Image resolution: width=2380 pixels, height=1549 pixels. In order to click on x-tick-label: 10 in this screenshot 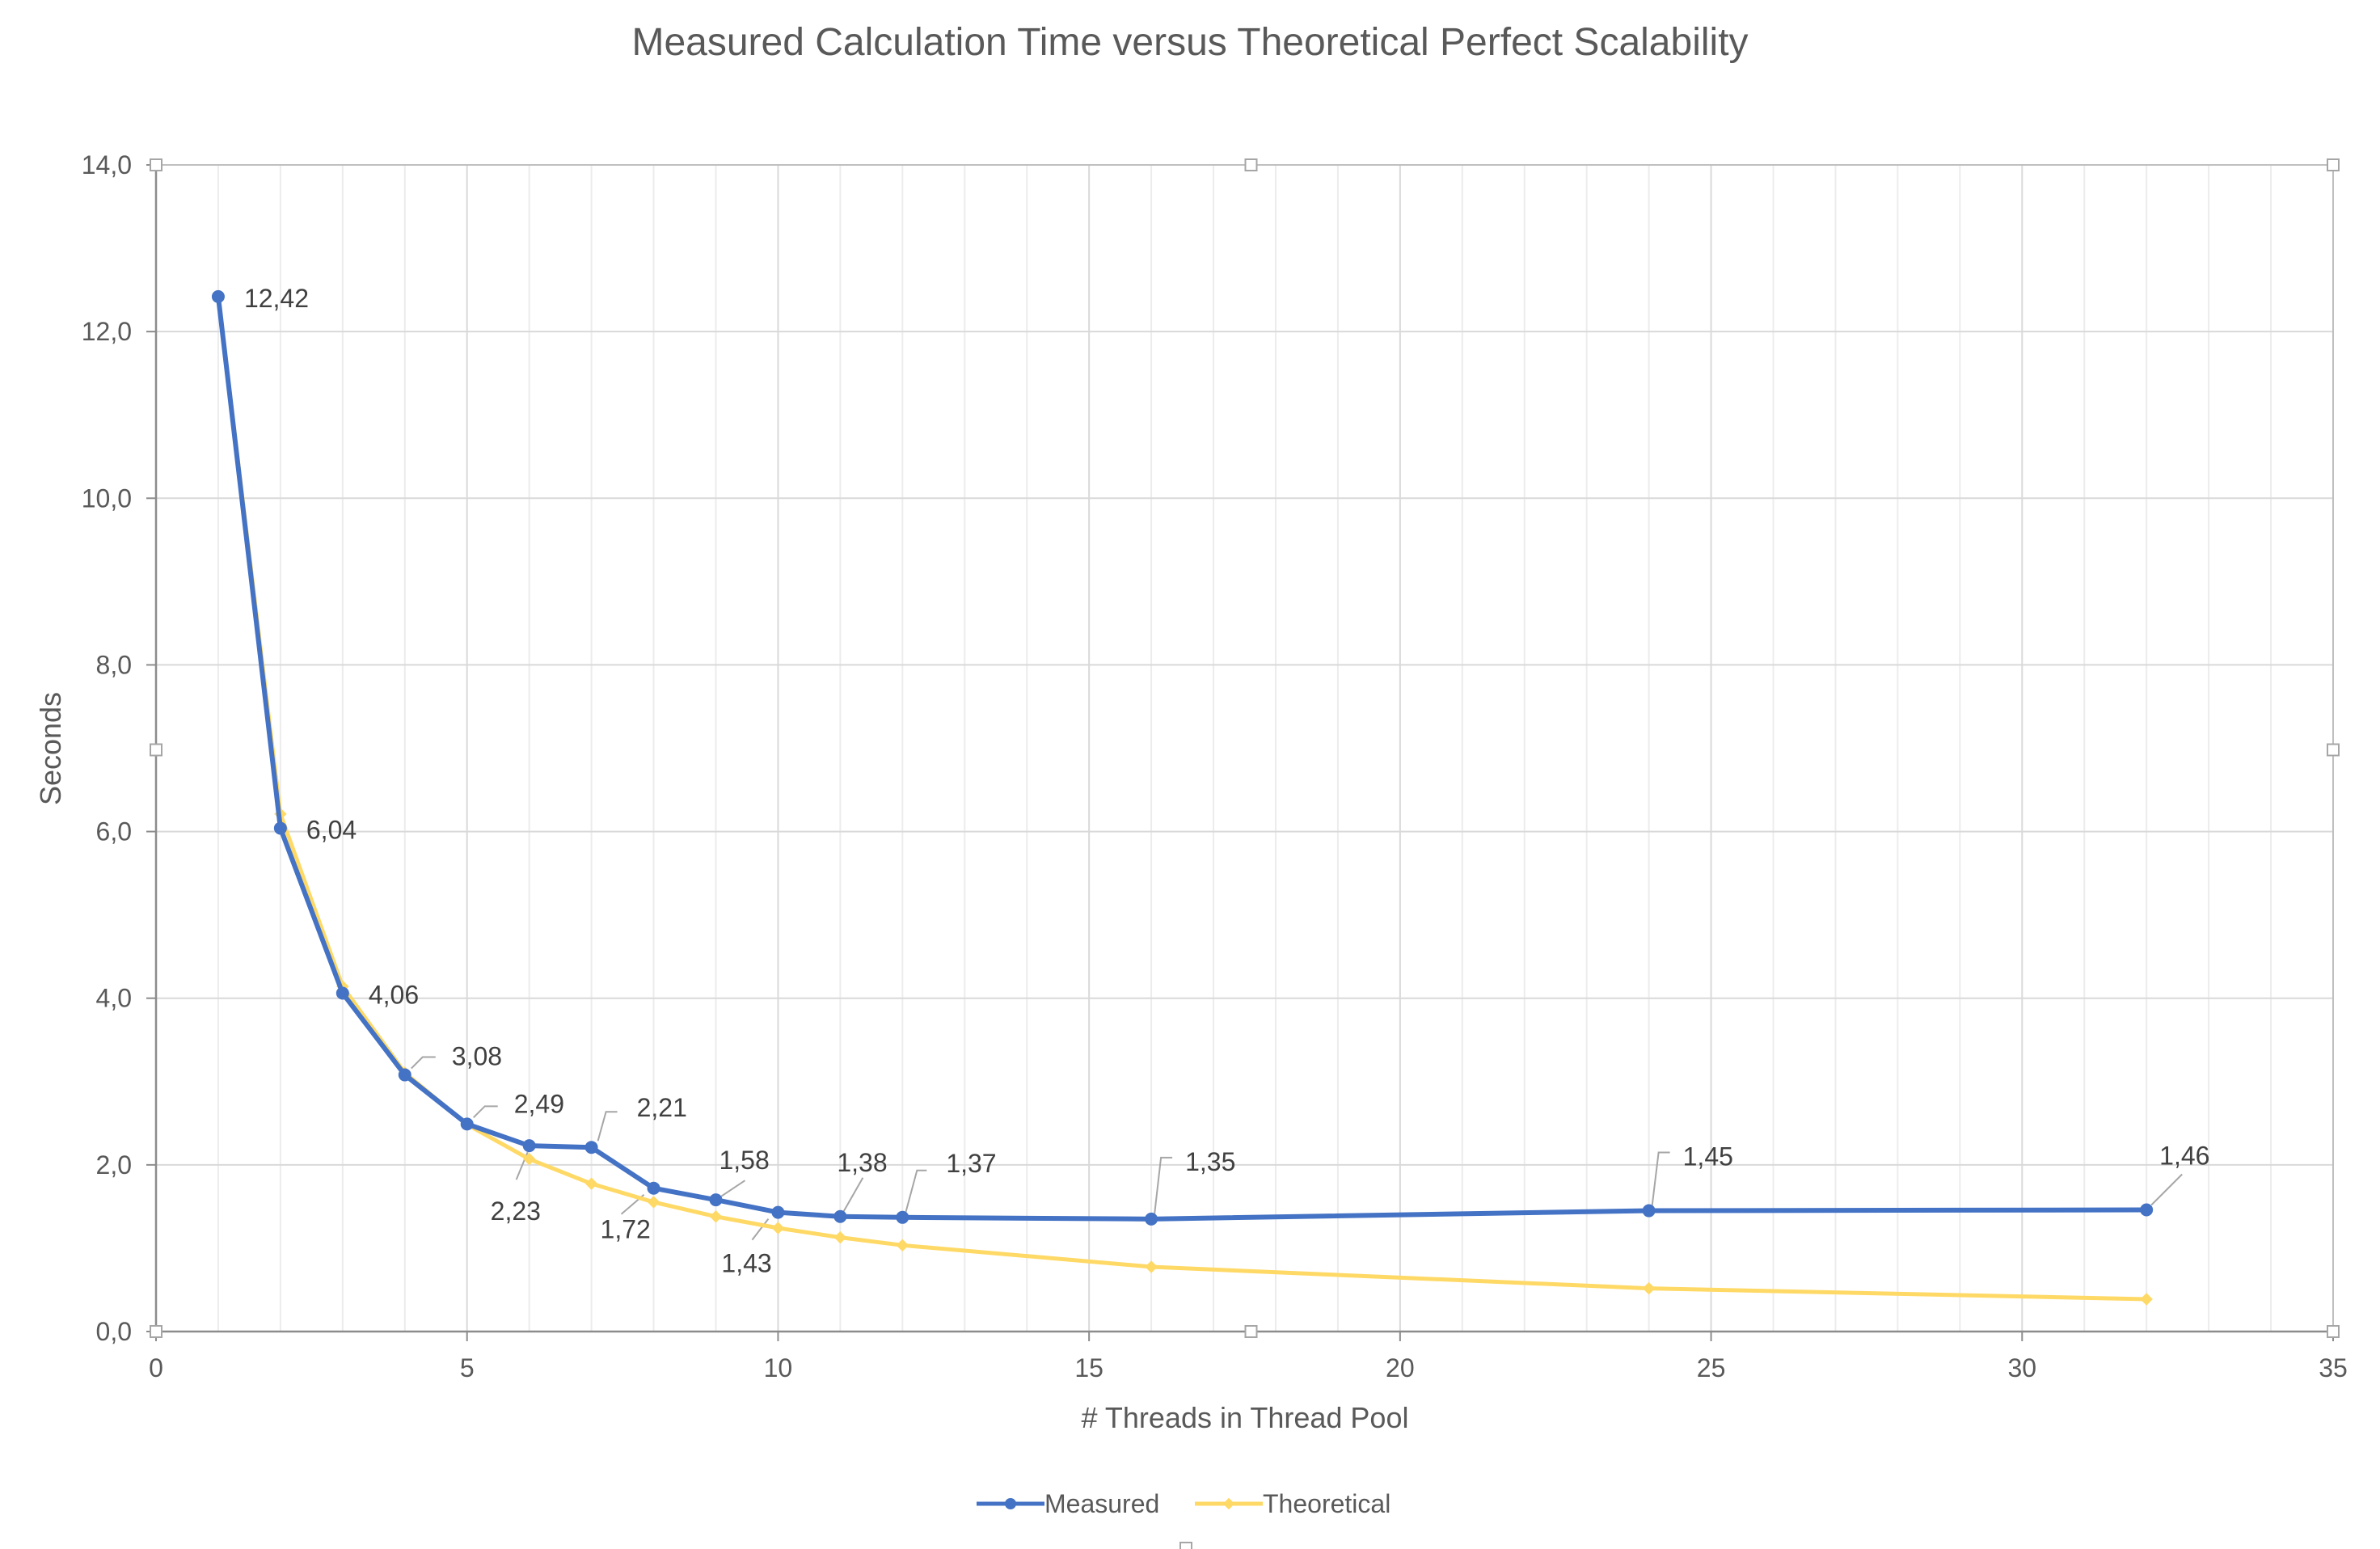, I will do `click(778, 1367)`.